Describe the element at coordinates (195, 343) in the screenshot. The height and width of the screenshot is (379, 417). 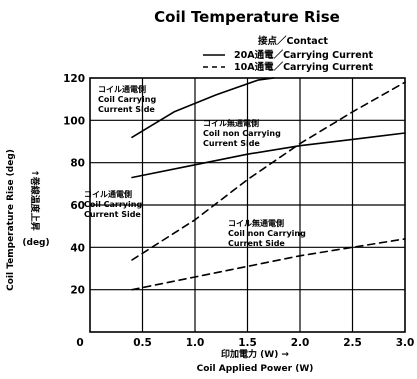
I see `x-tick-label: 1.0` at that location.